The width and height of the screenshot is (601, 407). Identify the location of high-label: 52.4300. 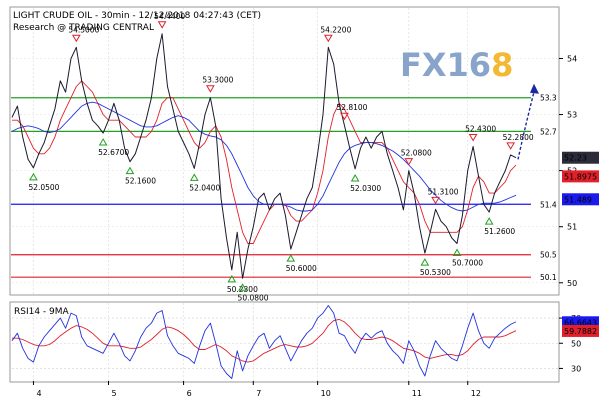
(480, 129).